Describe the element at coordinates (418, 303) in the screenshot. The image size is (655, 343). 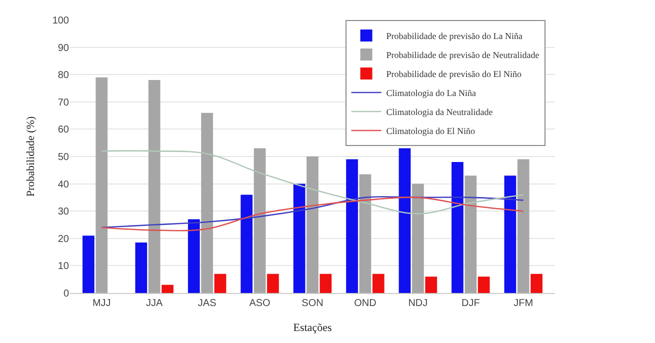
I see `x-tick-label: NDJ` at that location.